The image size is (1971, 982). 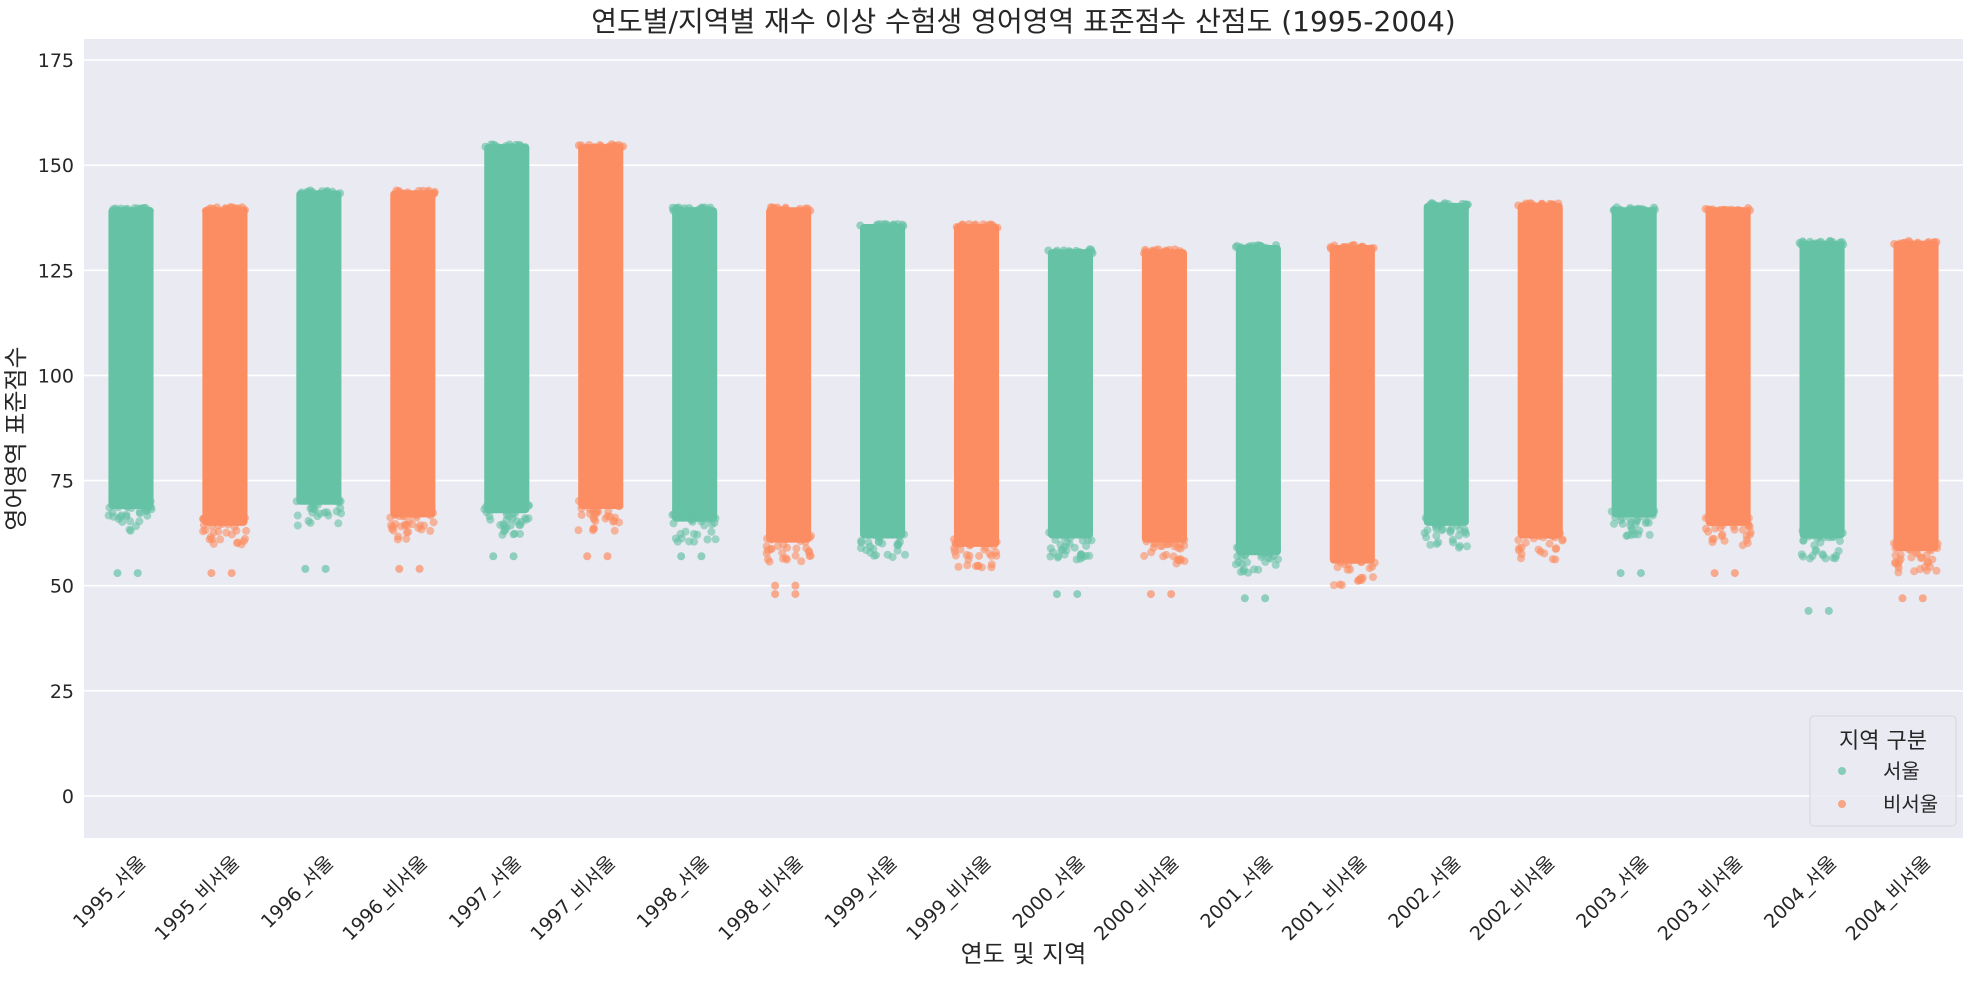 What do you see at coordinates (1325, 899) in the screenshot?
I see `x-tick-label: 2001_비서울` at bounding box center [1325, 899].